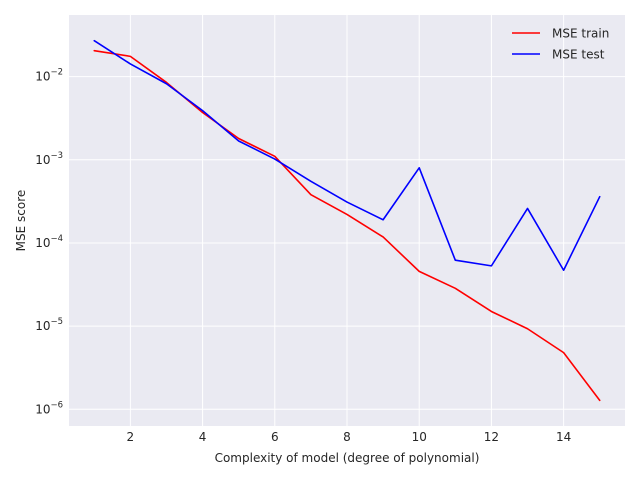 This screenshot has height=480, width=640. I want to click on x-tick-label: 4, so click(203, 437).